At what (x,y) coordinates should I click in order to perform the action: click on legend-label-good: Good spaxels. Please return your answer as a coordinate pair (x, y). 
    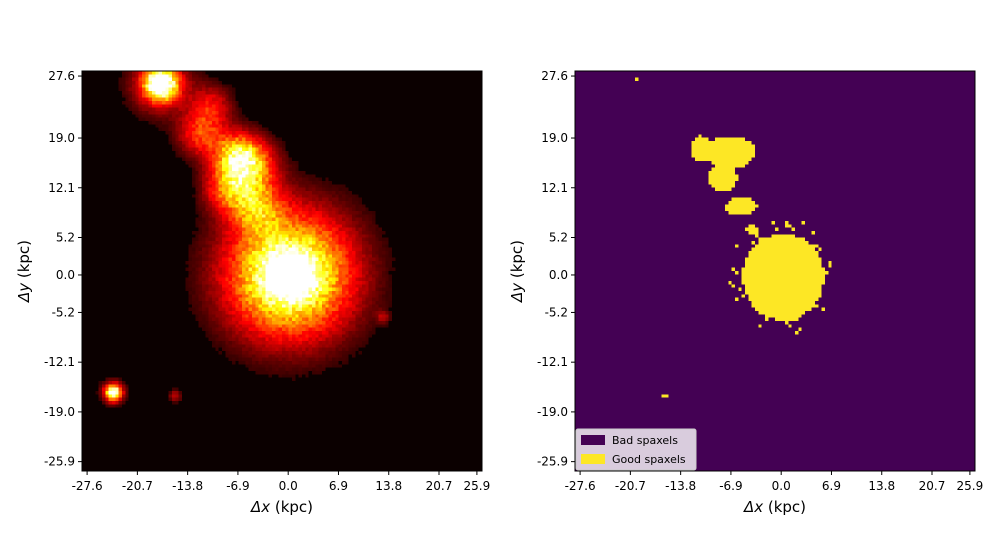
    Looking at the image, I should click on (649, 459).